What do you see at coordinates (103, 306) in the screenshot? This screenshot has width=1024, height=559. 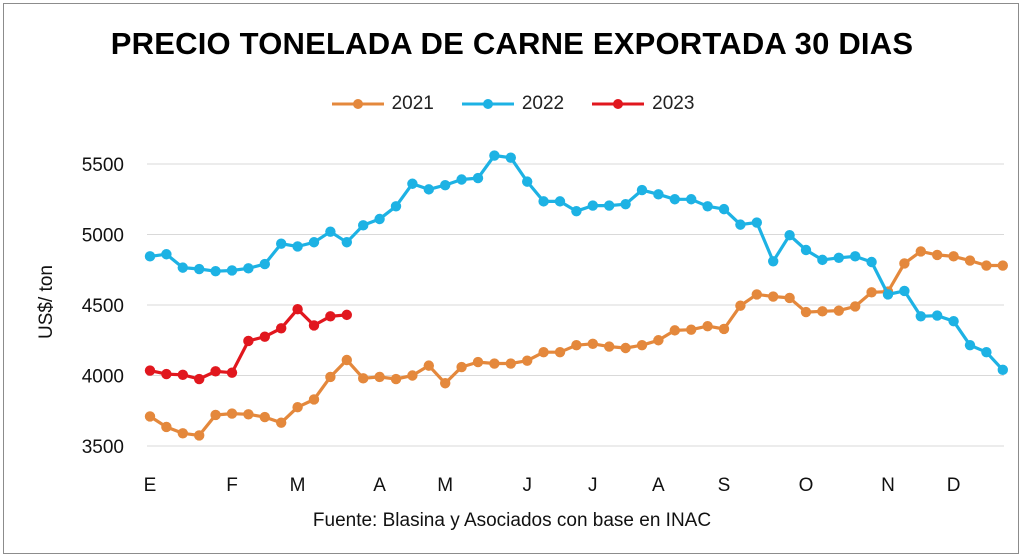 I see `y-tick-label: 4500` at bounding box center [103, 306].